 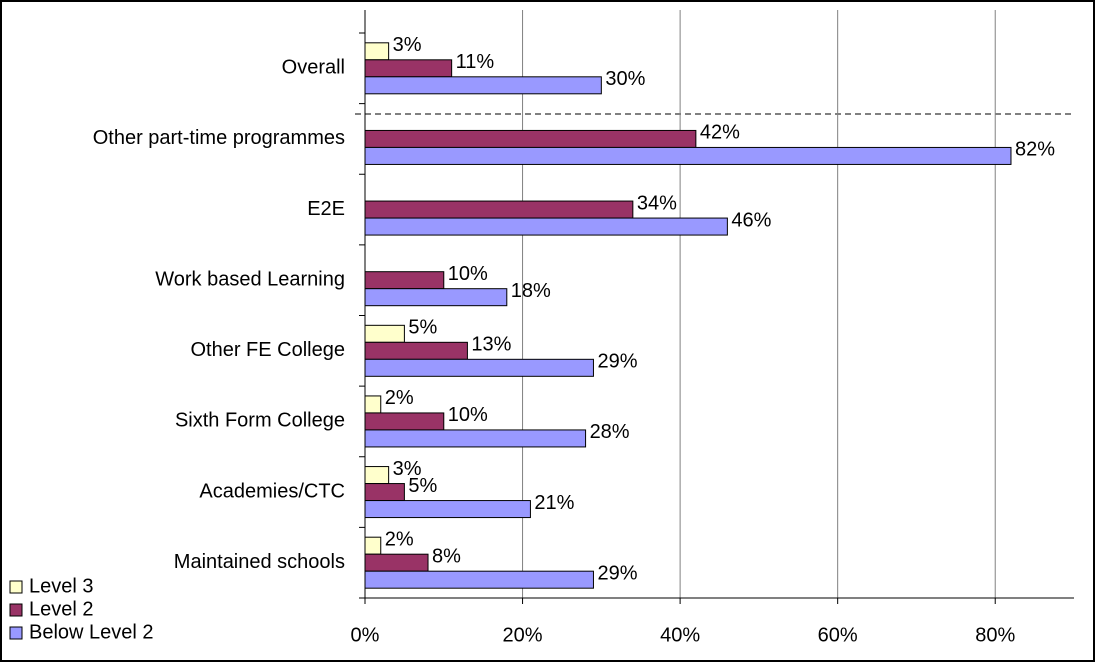 What do you see at coordinates (475, 62) in the screenshot?
I see `value-label: 11%` at bounding box center [475, 62].